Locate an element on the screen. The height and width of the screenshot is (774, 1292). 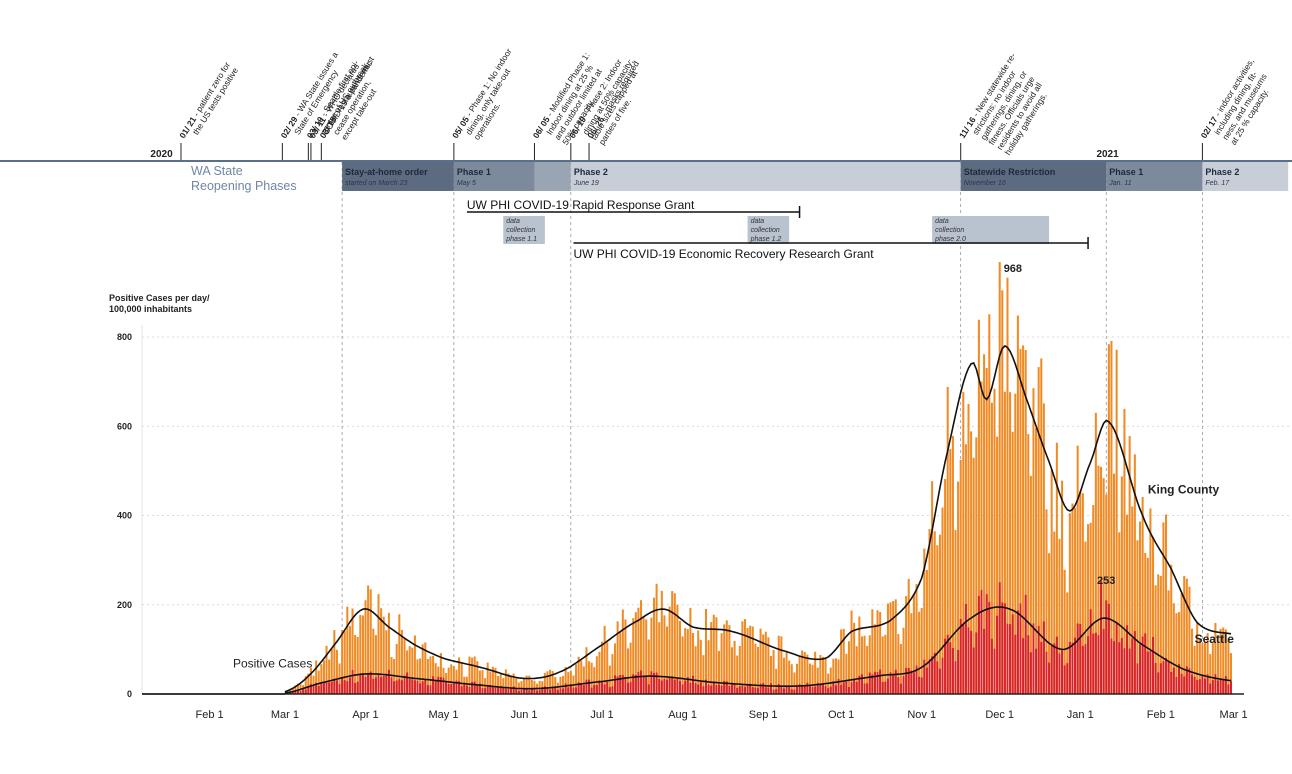
y-axis-label: 100,000 inhabitants is located at coordinates (150, 309).